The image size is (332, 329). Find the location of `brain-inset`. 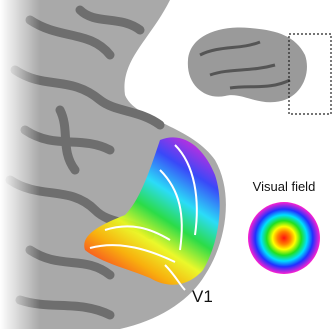

brain-inset is located at coordinates (259, 71).